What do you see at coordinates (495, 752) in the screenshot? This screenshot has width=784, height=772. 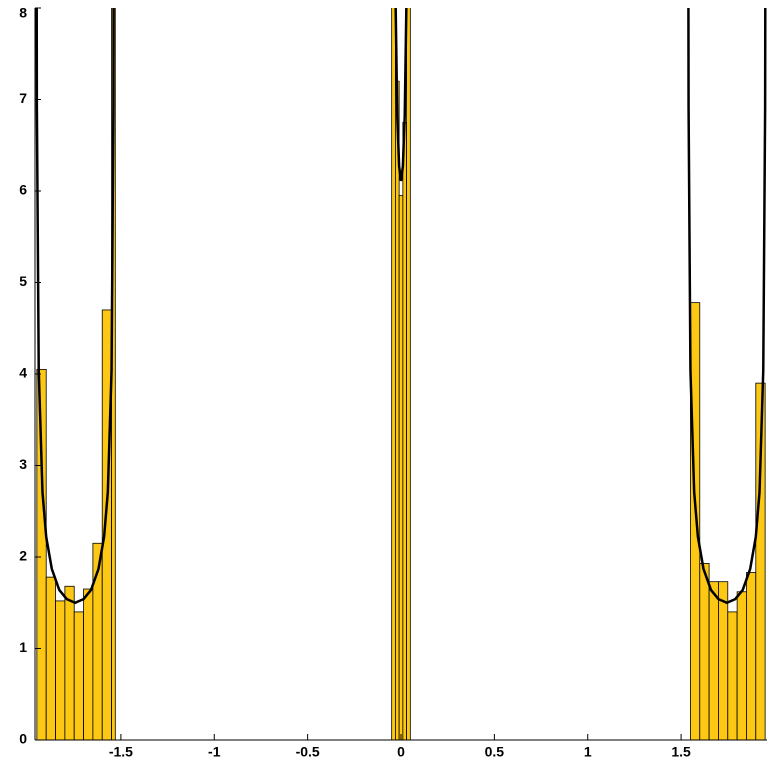 I see `x-tick-label: 0.5` at bounding box center [495, 752].